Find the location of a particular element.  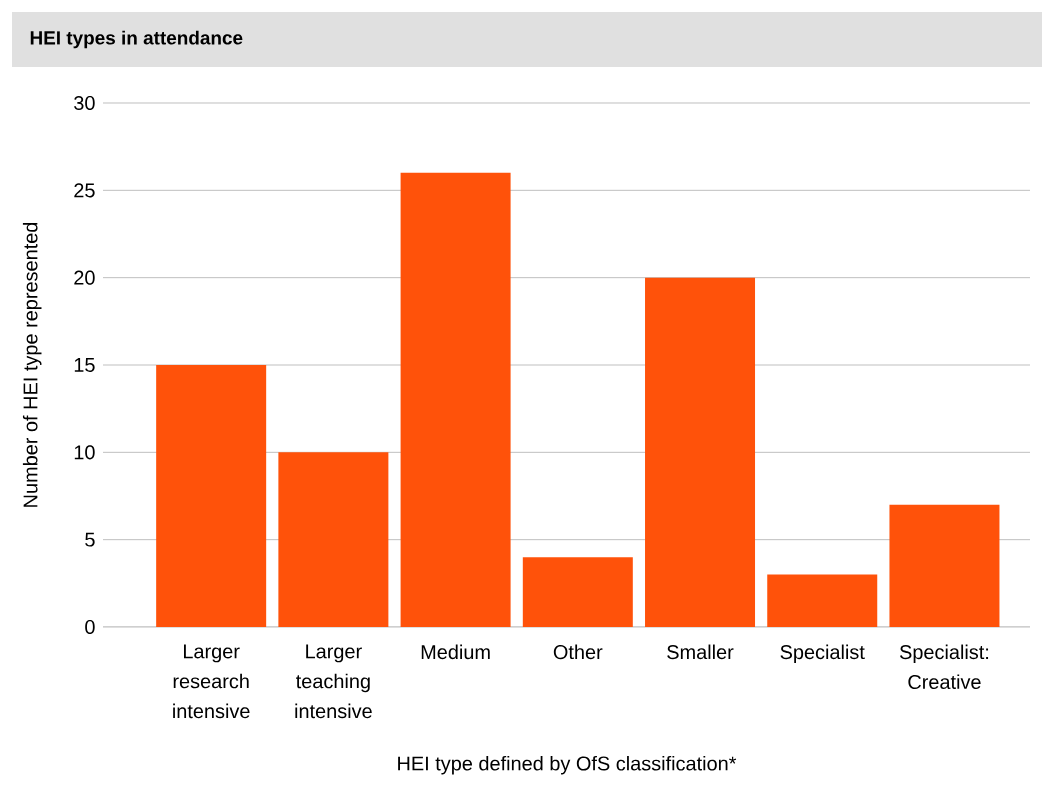

y-tick-label: 5 is located at coordinates (90, 539).